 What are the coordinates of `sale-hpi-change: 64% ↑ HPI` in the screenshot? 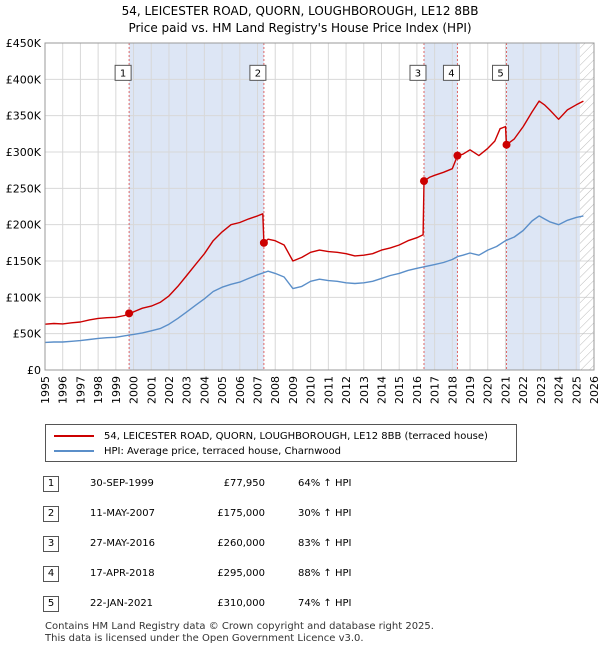 It's located at (325, 483).